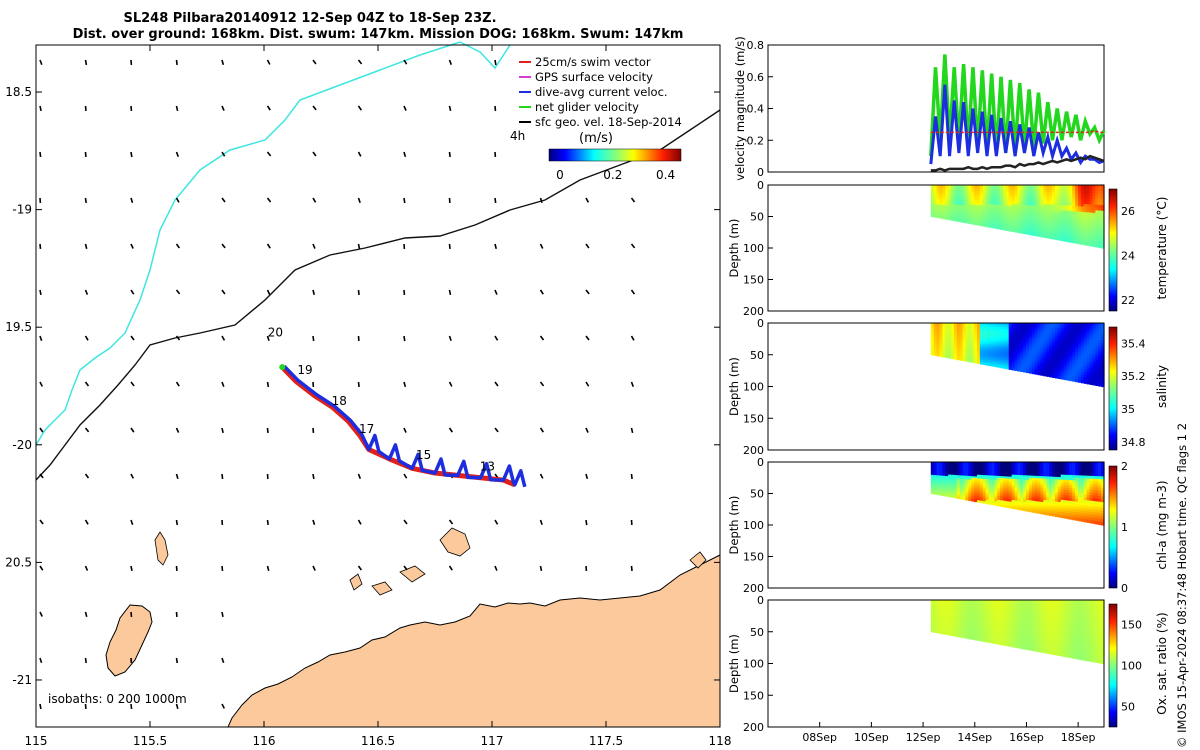  I want to click on velocity-y-label: velocity magnitude (m/s), so click(740, 108).